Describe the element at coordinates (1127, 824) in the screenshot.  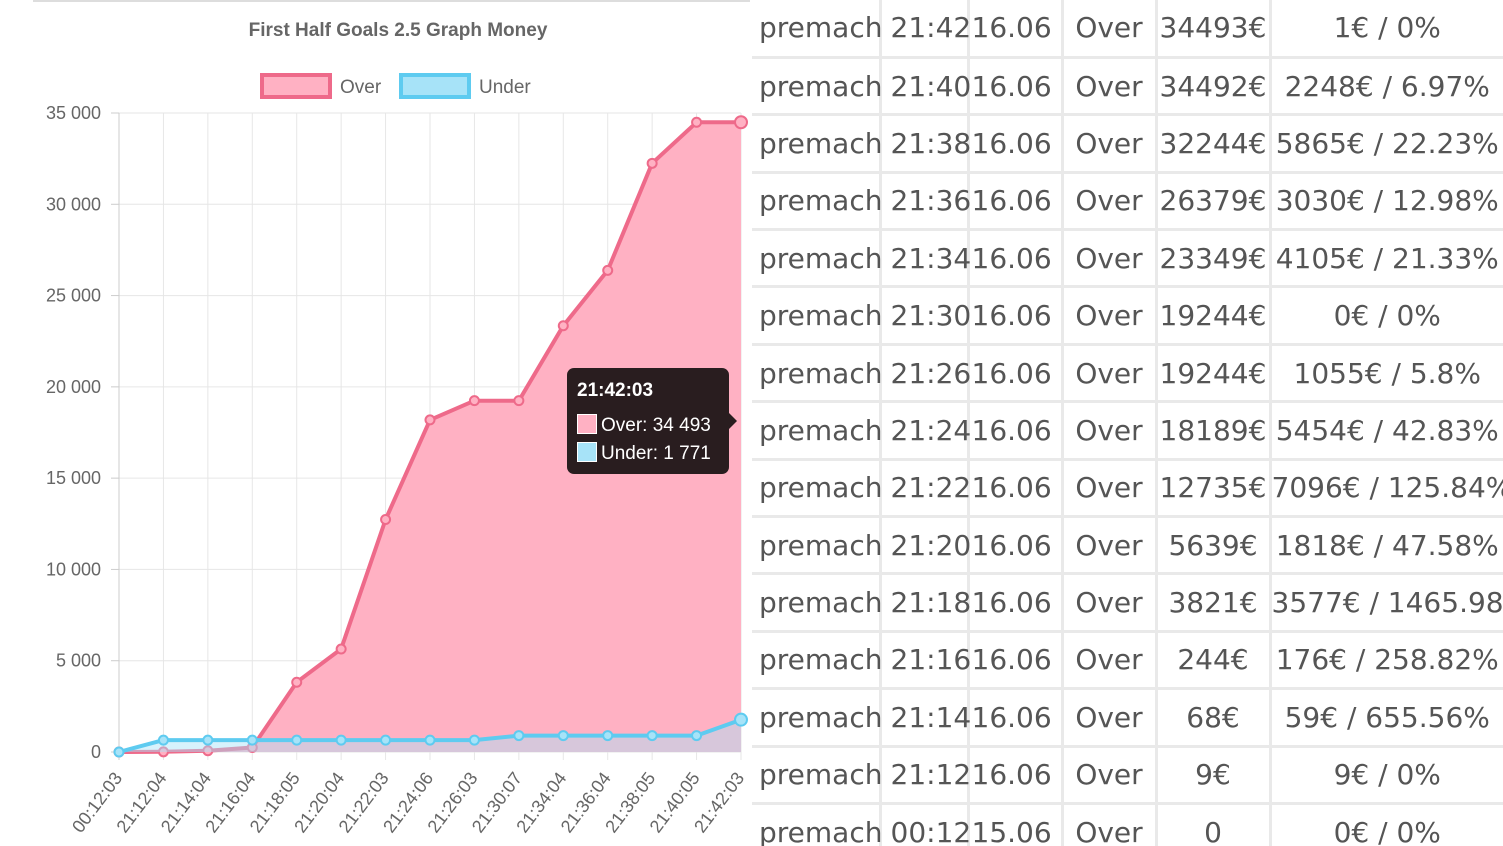
I see `table-row: premach 00:12 15.06 Over 0 0€ / 0%` at that location.